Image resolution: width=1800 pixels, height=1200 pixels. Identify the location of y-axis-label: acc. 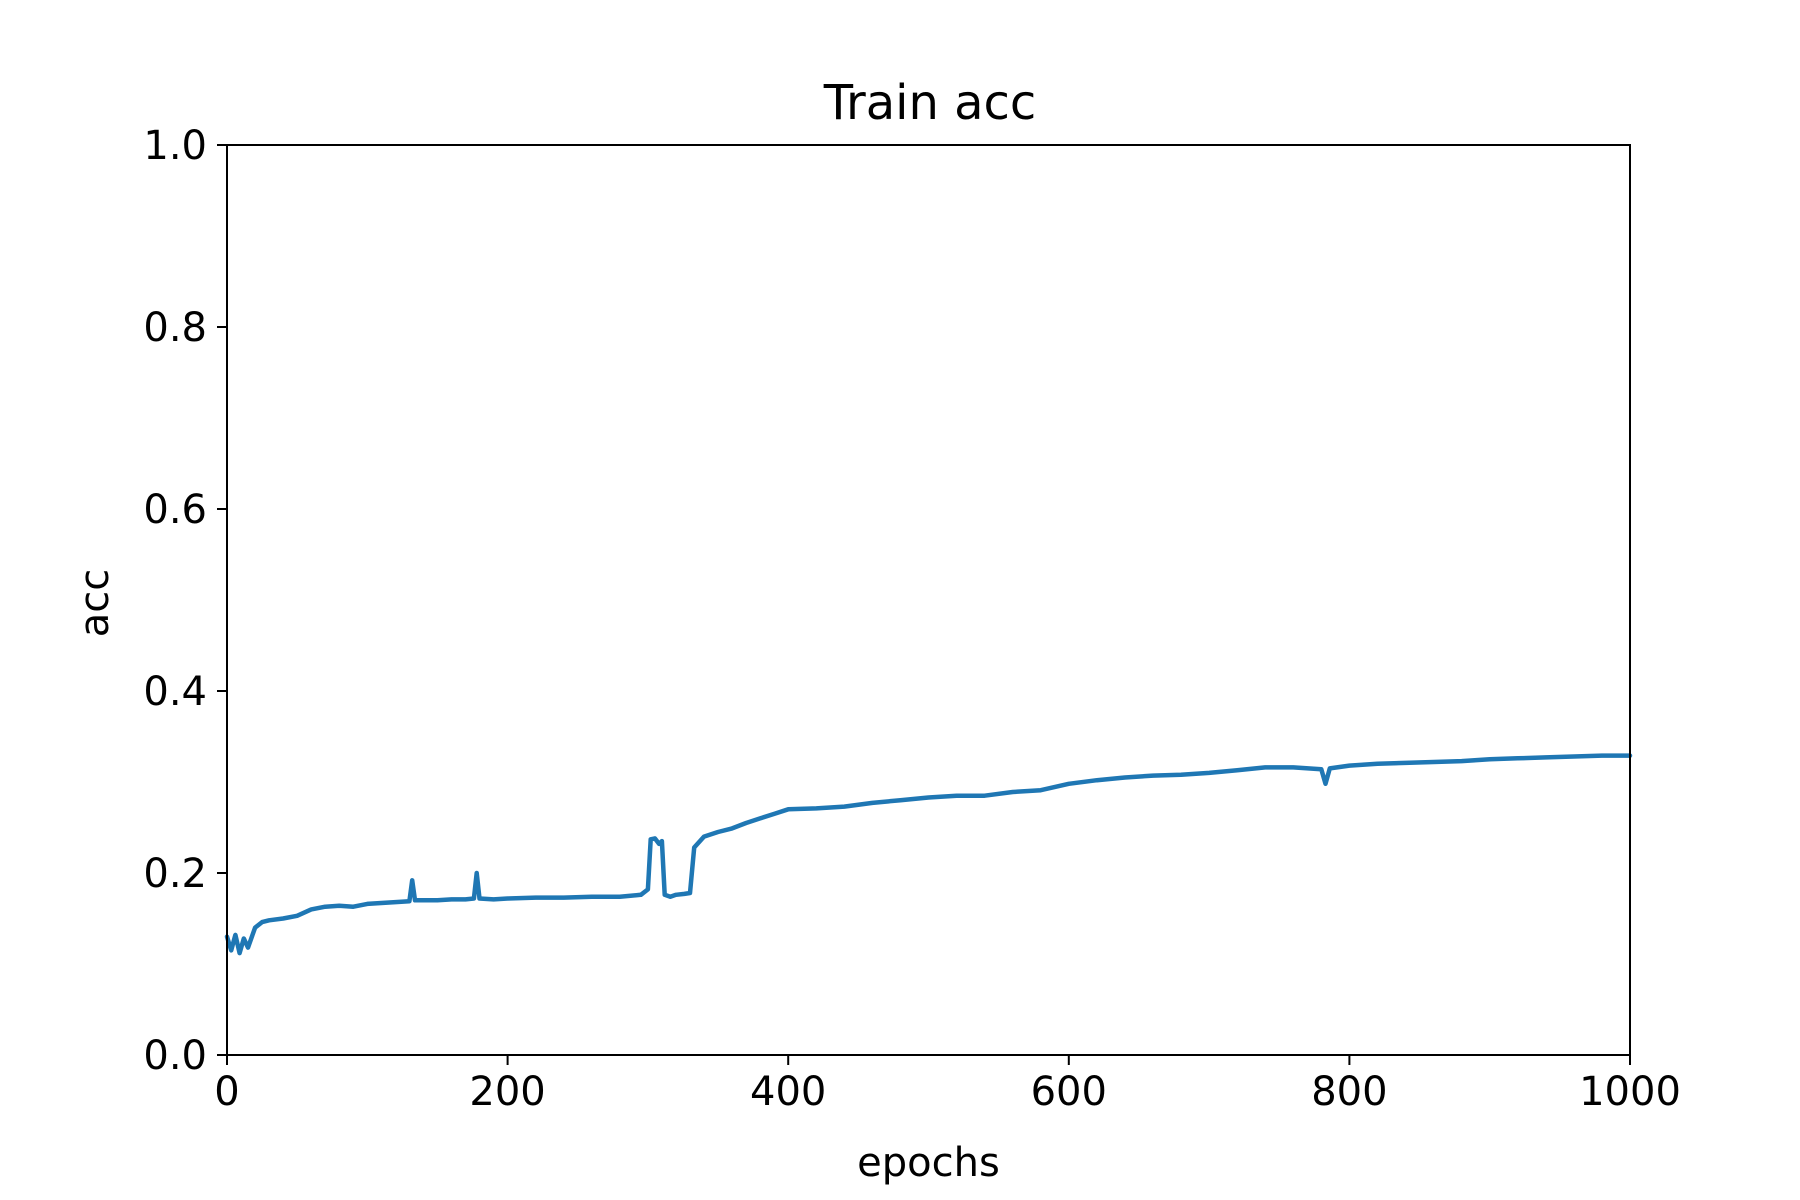
(95, 603).